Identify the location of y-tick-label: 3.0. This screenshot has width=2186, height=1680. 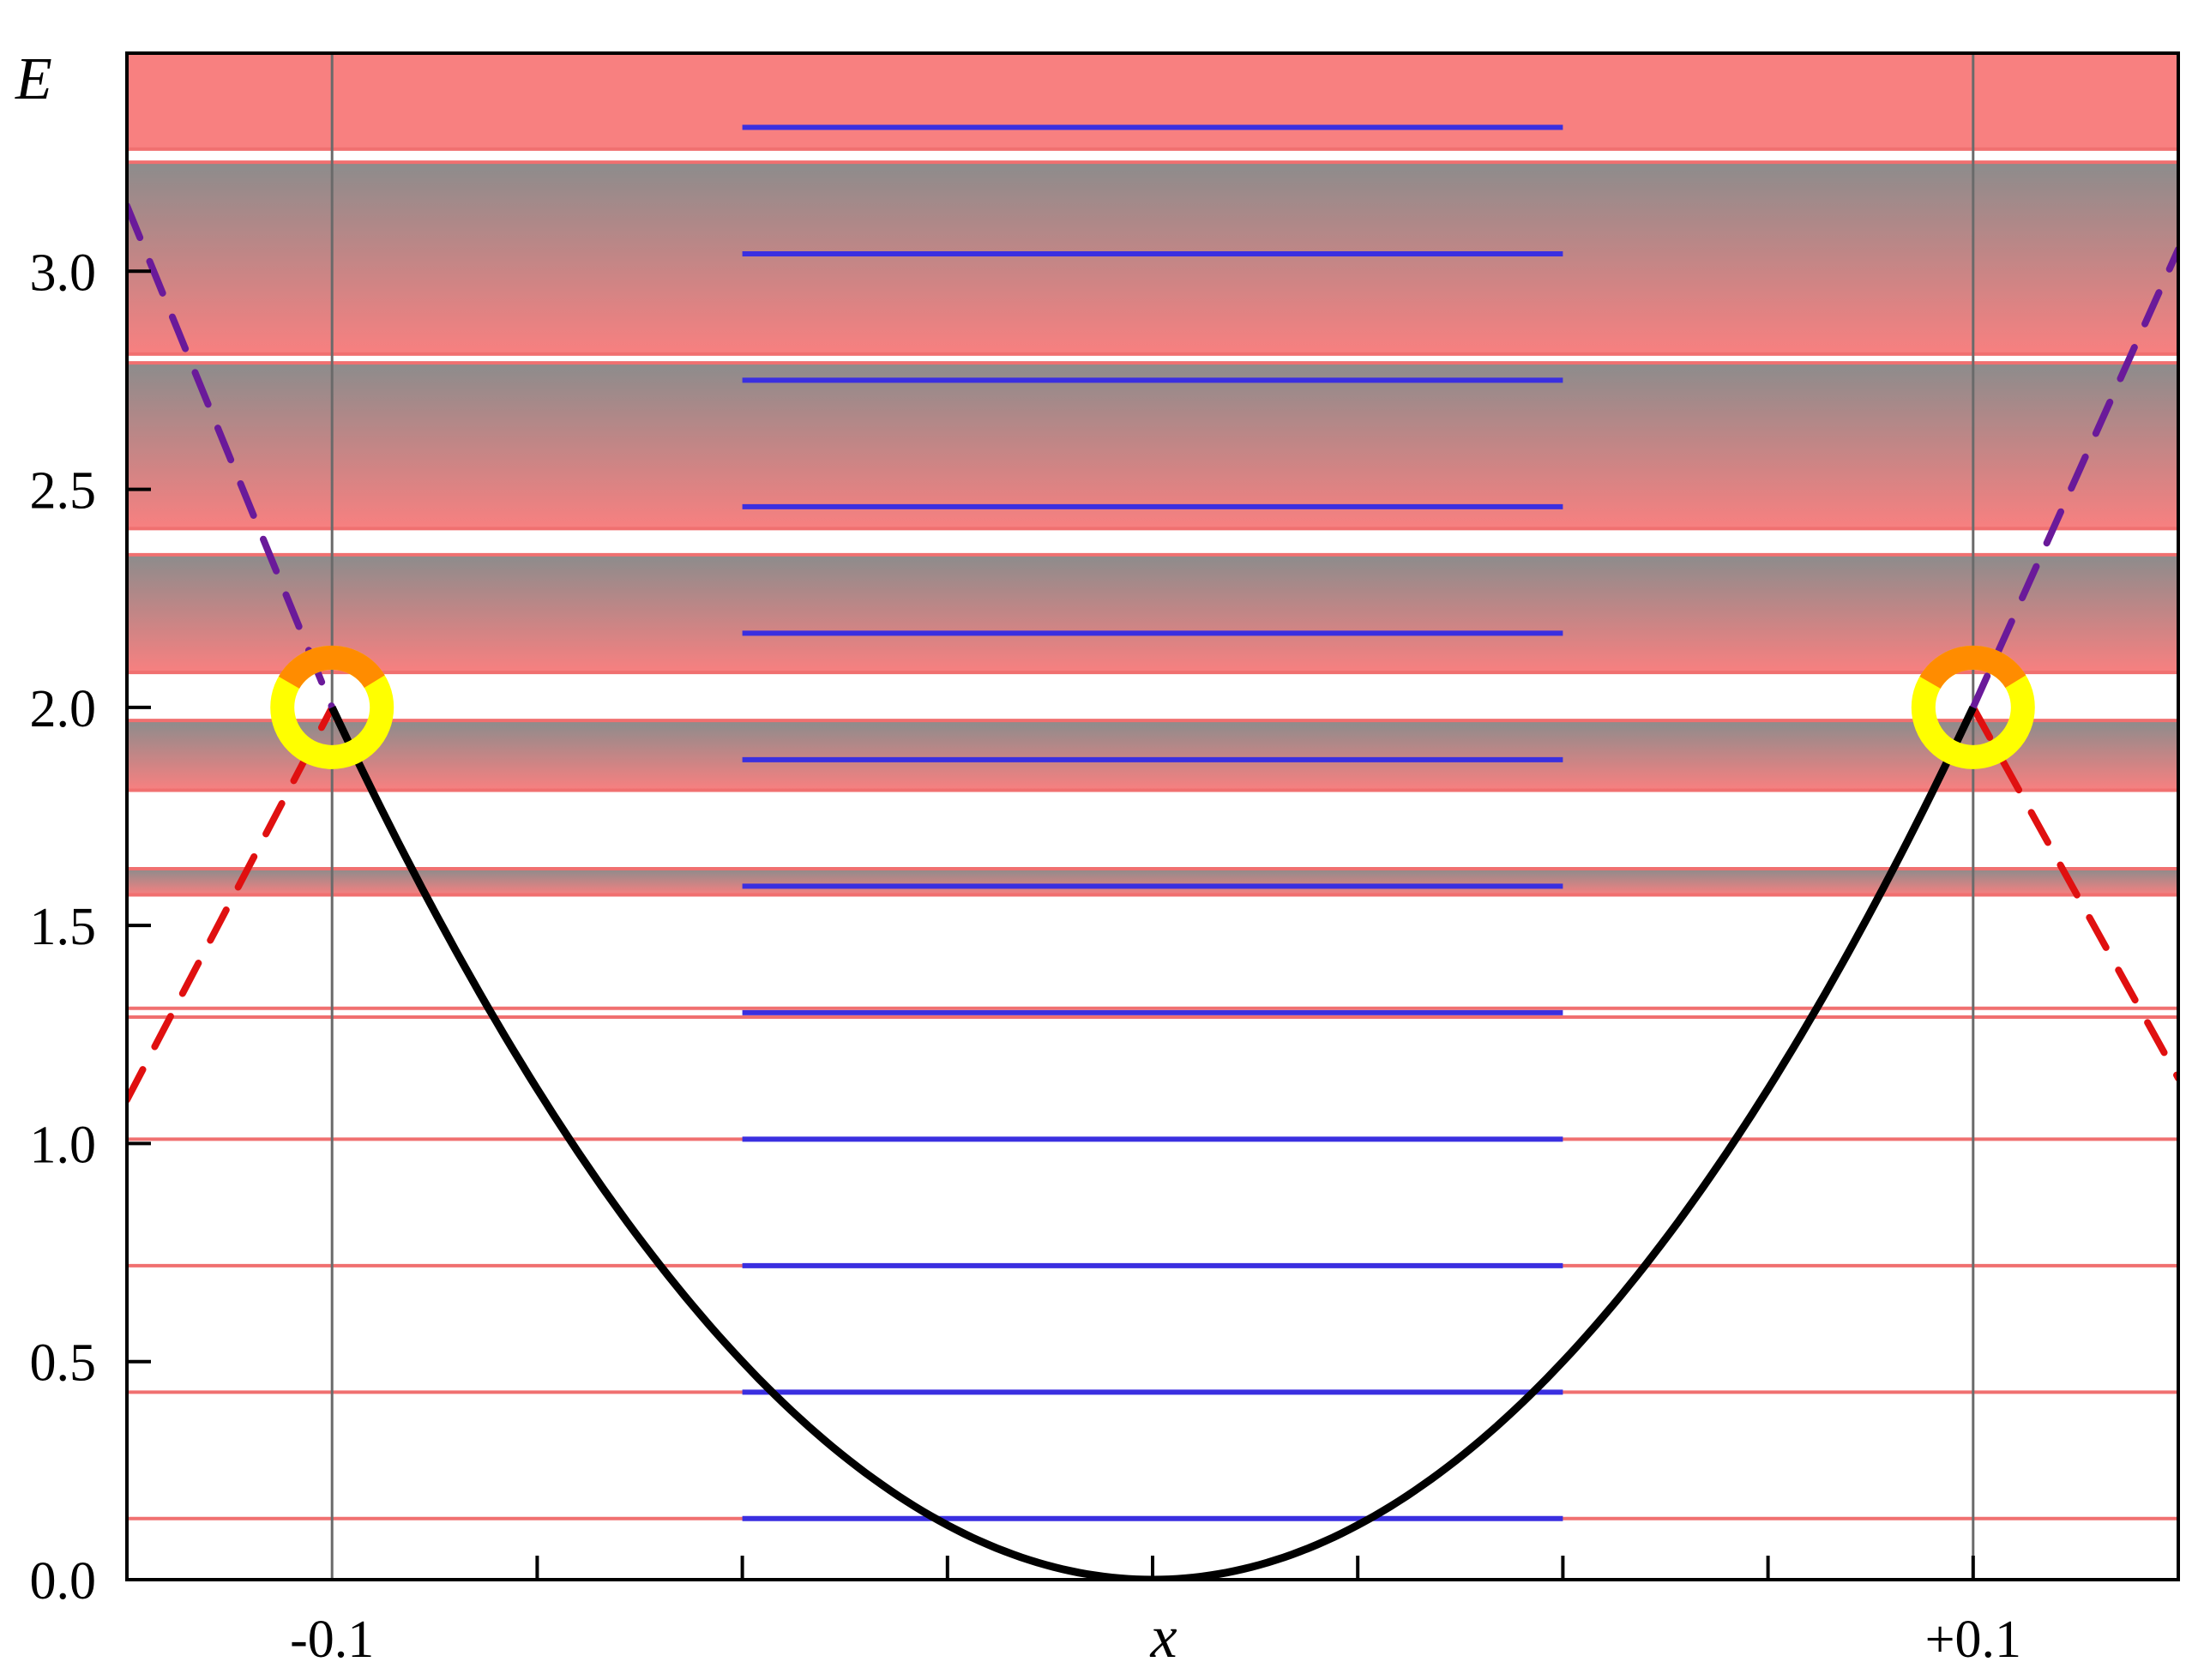
(63, 273).